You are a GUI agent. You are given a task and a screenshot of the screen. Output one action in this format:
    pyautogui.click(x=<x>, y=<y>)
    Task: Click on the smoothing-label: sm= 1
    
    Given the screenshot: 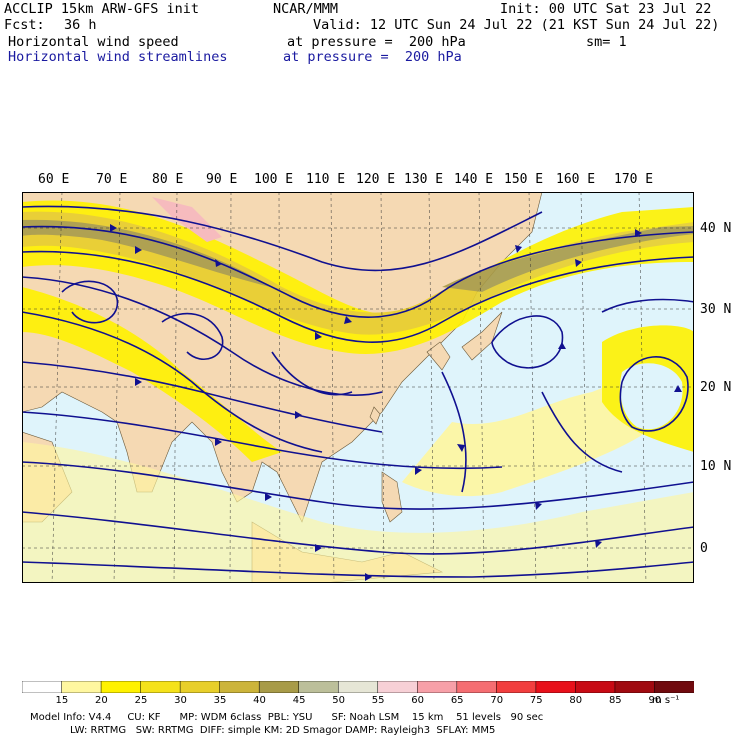 What is the action you would take?
    pyautogui.click(x=606, y=42)
    